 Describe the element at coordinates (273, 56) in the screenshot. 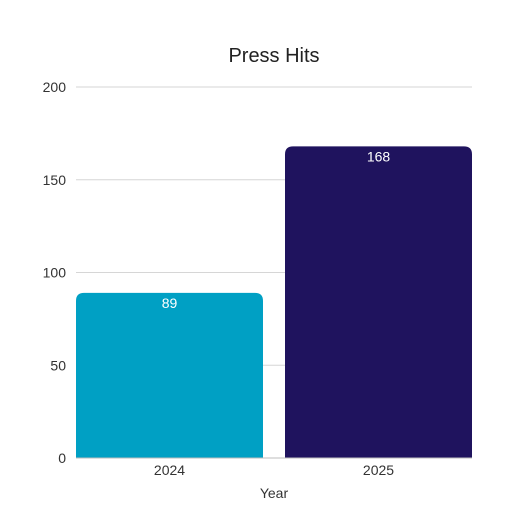

I see `chart-title: Press Hits` at that location.